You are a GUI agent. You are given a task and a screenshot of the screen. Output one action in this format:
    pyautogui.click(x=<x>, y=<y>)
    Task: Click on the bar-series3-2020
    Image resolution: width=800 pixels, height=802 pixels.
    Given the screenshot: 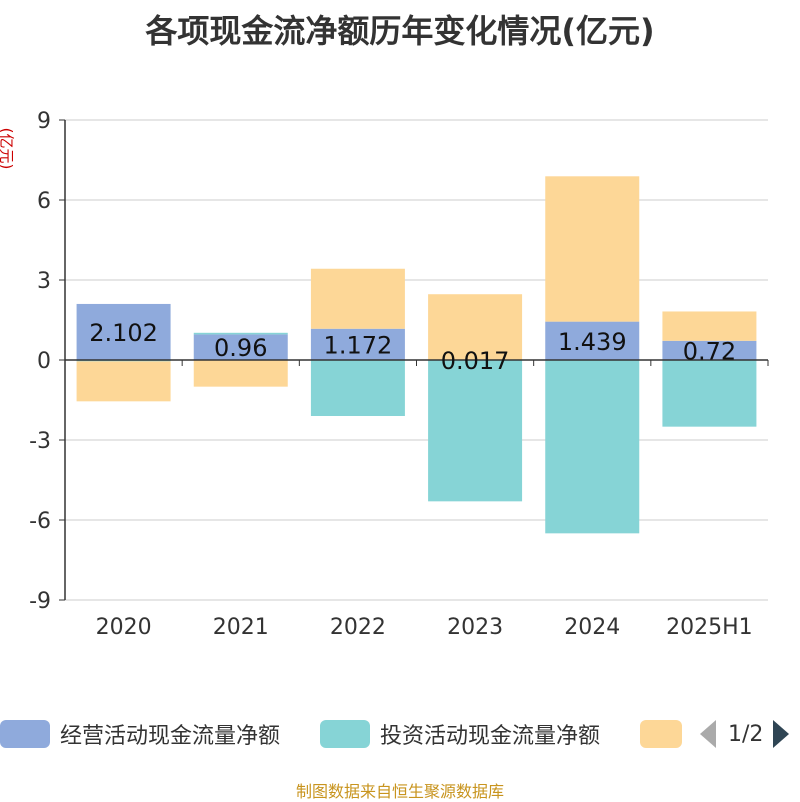 What is the action you would take?
    pyautogui.click(x=124, y=381)
    